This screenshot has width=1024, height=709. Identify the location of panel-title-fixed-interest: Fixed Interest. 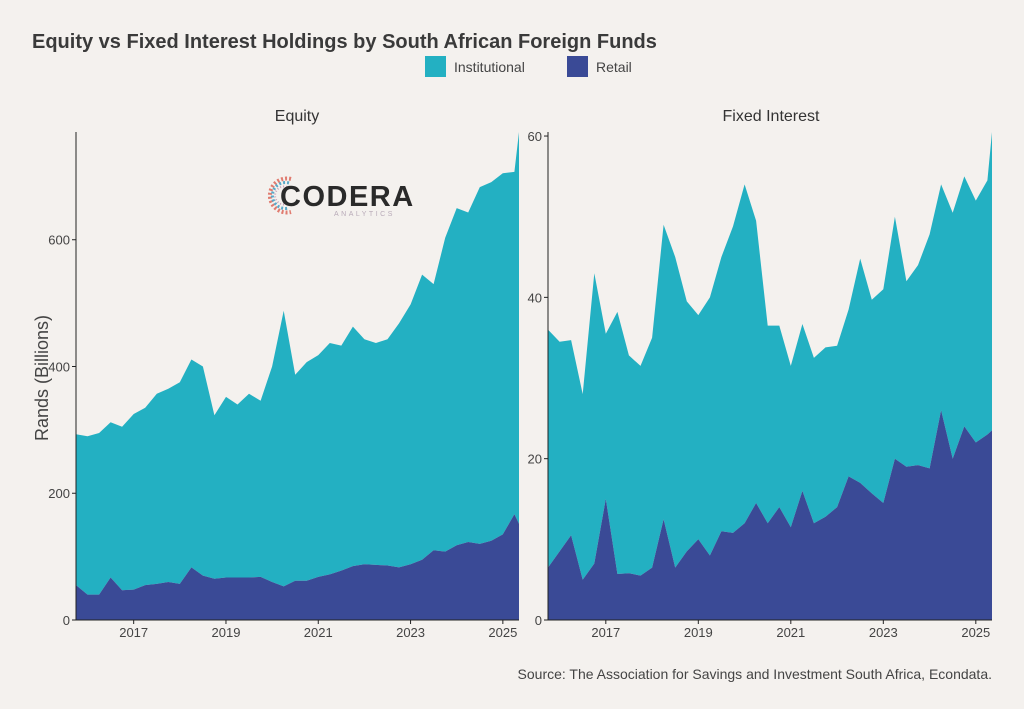
(771, 116).